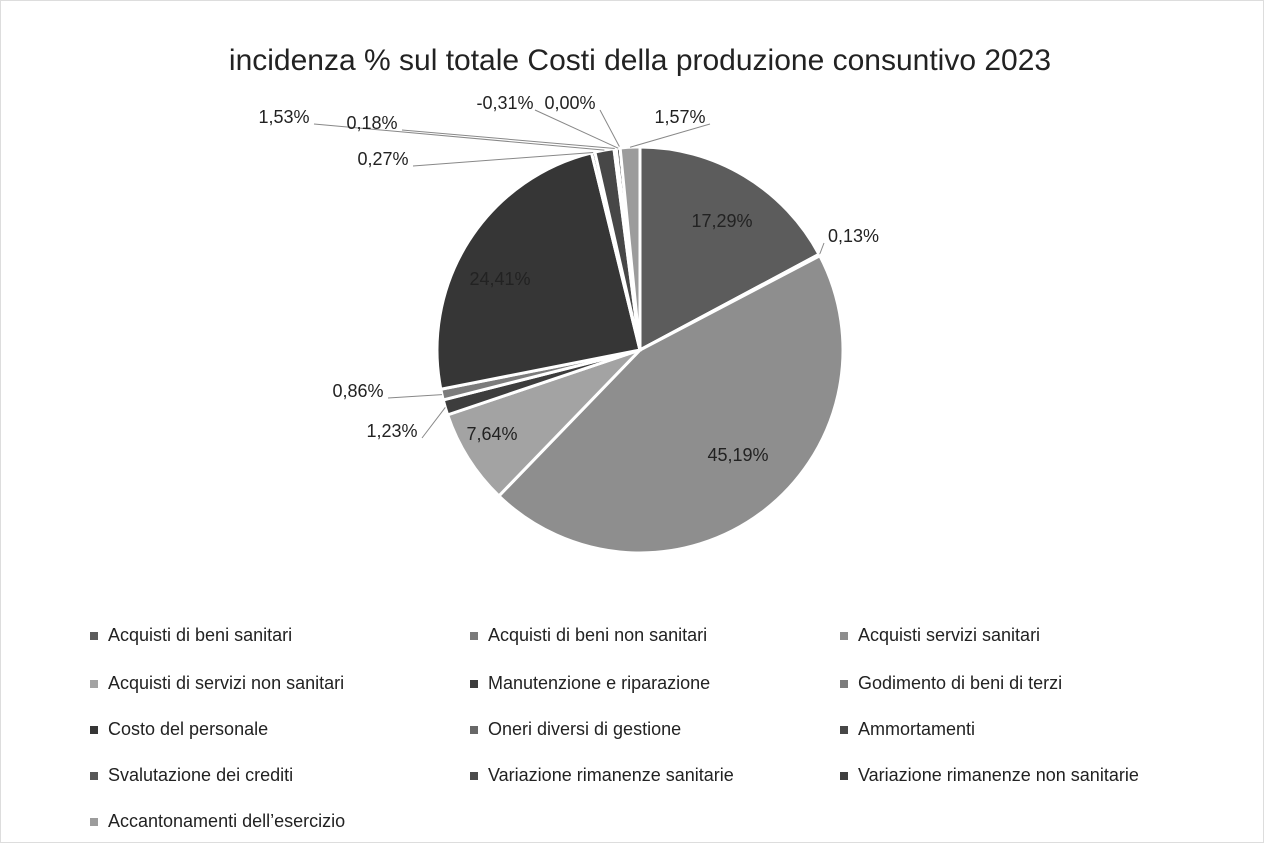 The height and width of the screenshot is (843, 1264). Describe the element at coordinates (998, 775) in the screenshot. I see `legend-label: Variazione rimanenze non sanitarie` at that location.